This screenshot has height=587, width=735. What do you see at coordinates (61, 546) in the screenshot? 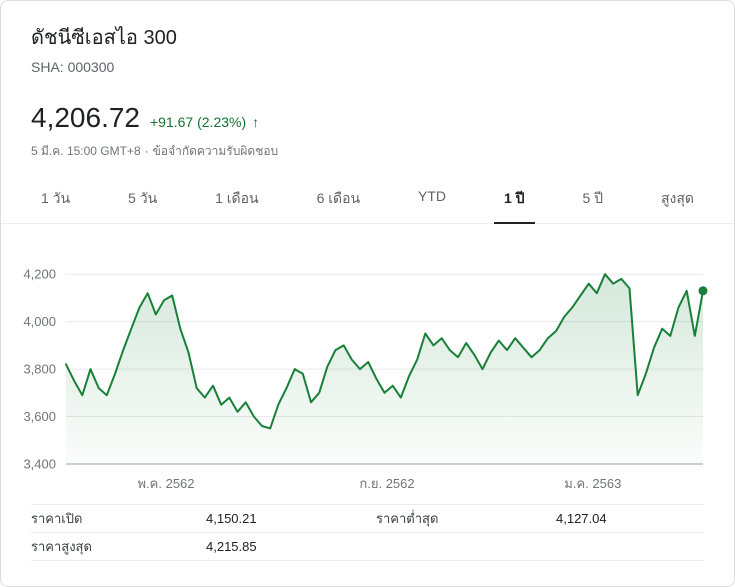
I see `stat-label-high: ราคาสูงสุด` at bounding box center [61, 546].